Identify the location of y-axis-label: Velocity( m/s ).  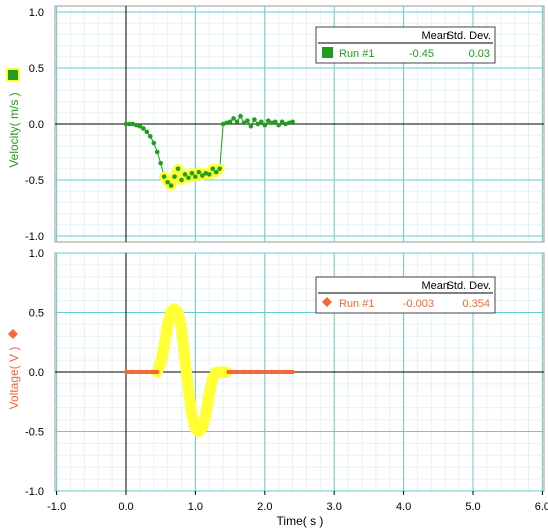
(14, 129).